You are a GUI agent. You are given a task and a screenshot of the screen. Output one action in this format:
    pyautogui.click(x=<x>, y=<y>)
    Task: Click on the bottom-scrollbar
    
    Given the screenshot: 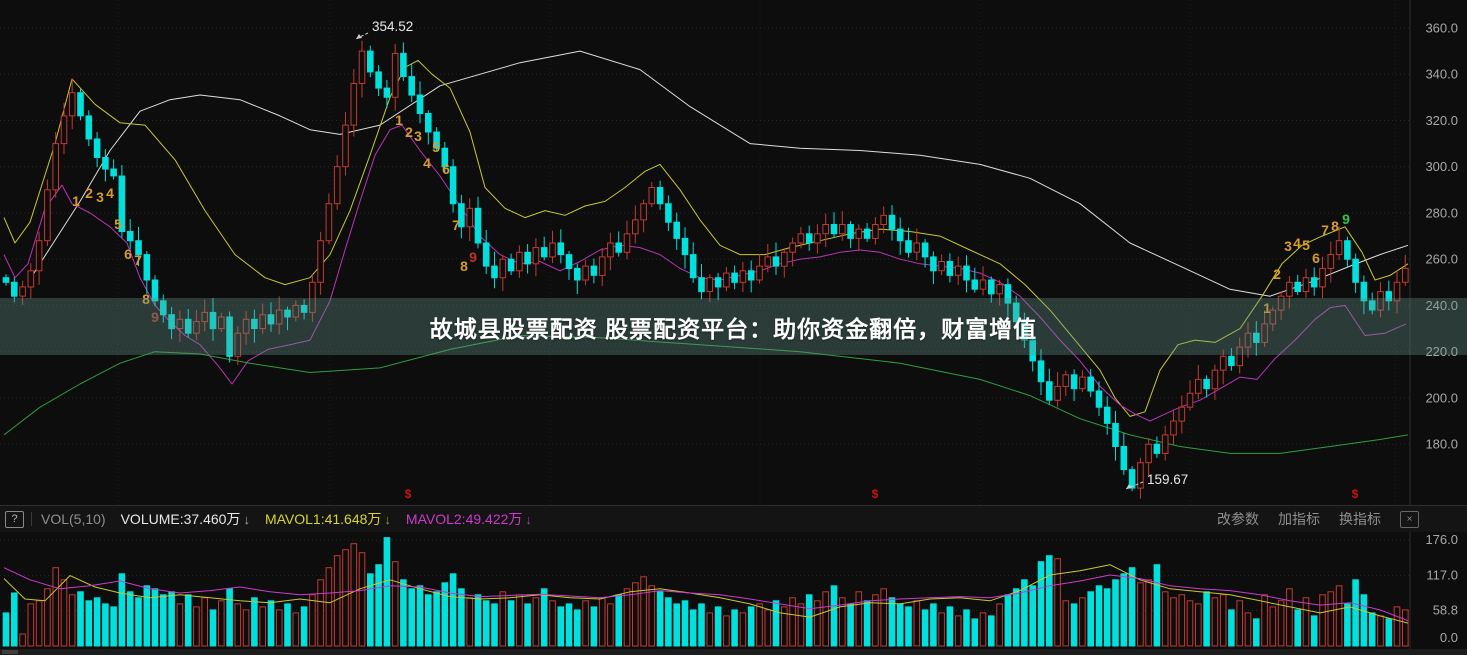 What is the action you would take?
    pyautogui.click(x=733, y=652)
    